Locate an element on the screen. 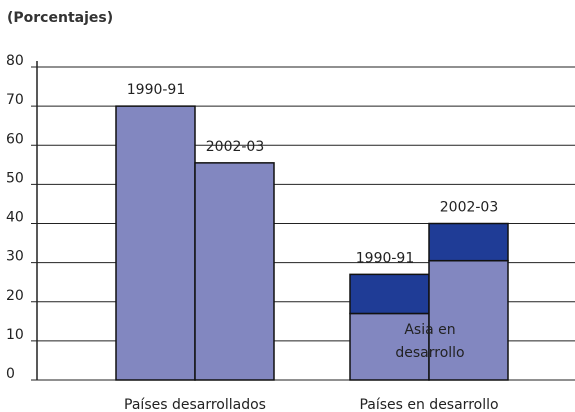  y-tick-label: 70 is located at coordinates (15, 100).